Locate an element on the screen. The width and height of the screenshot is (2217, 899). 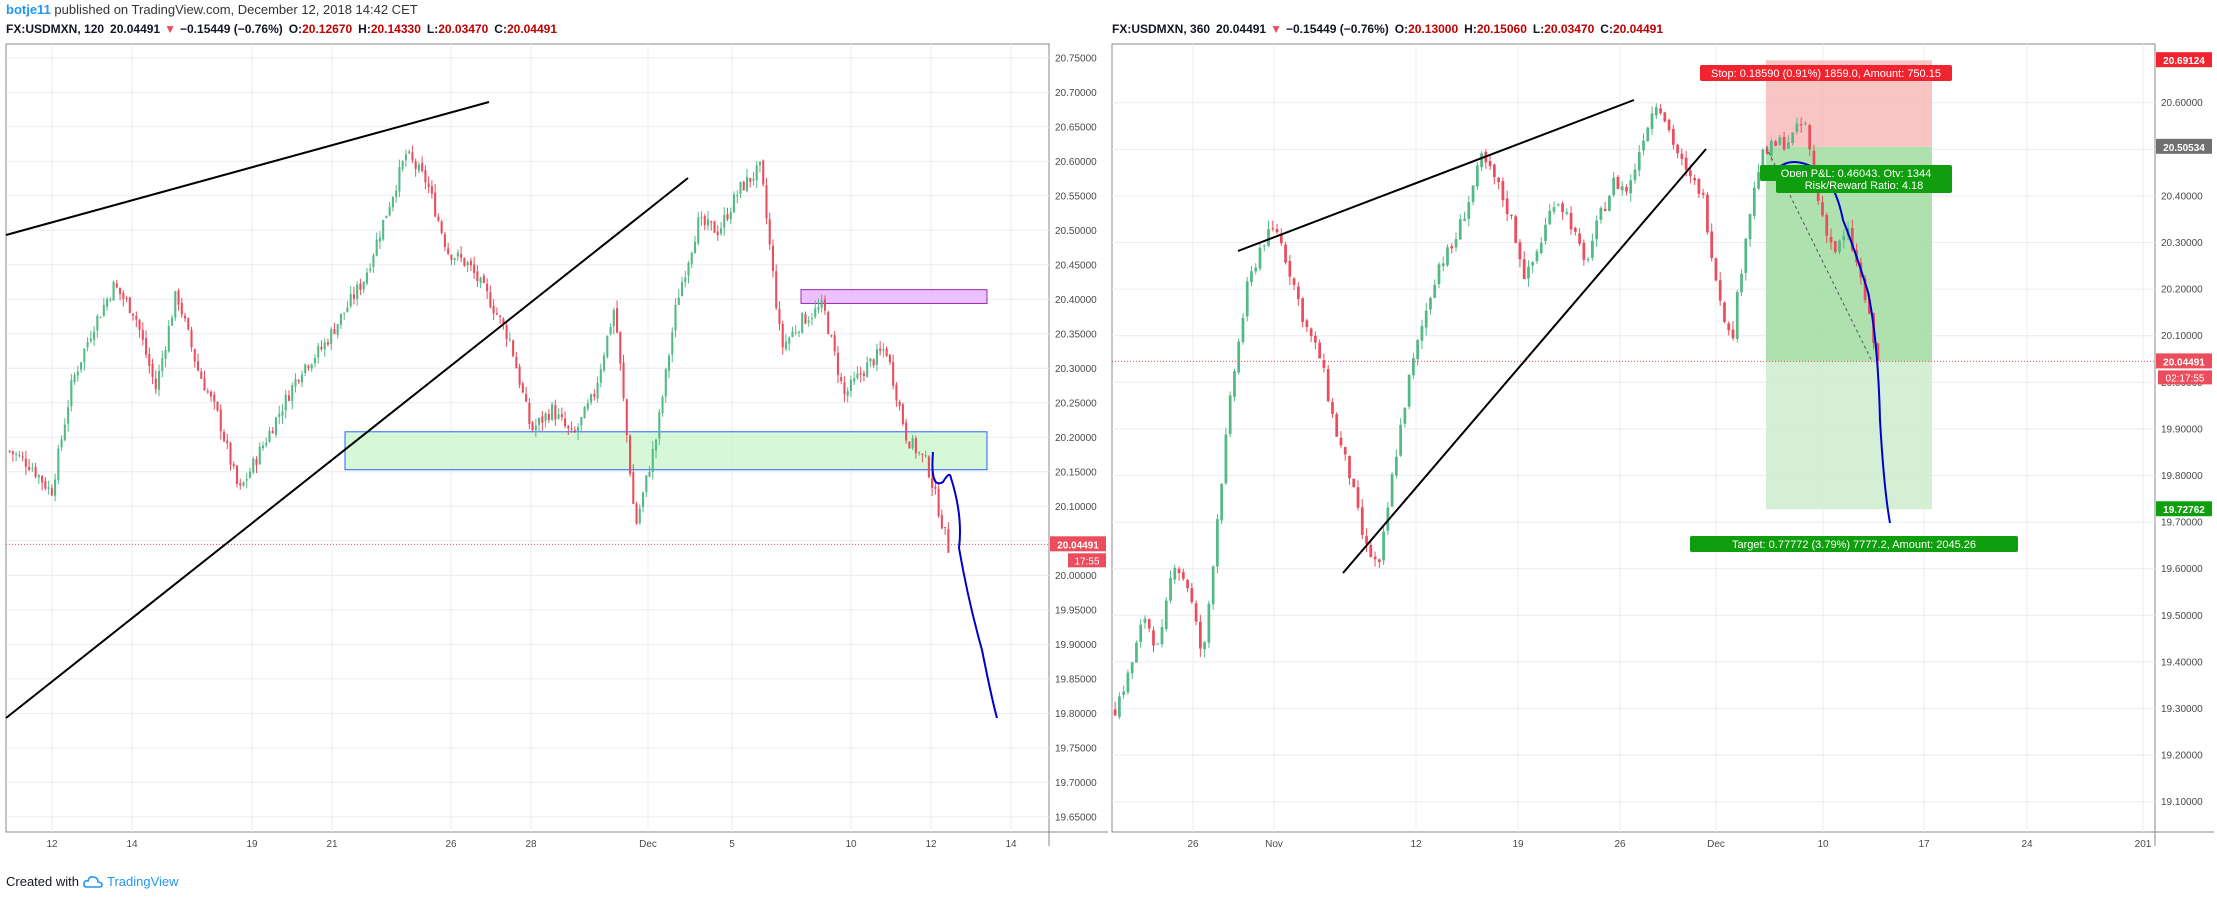
author-link: botje11 is located at coordinates (28, 9).